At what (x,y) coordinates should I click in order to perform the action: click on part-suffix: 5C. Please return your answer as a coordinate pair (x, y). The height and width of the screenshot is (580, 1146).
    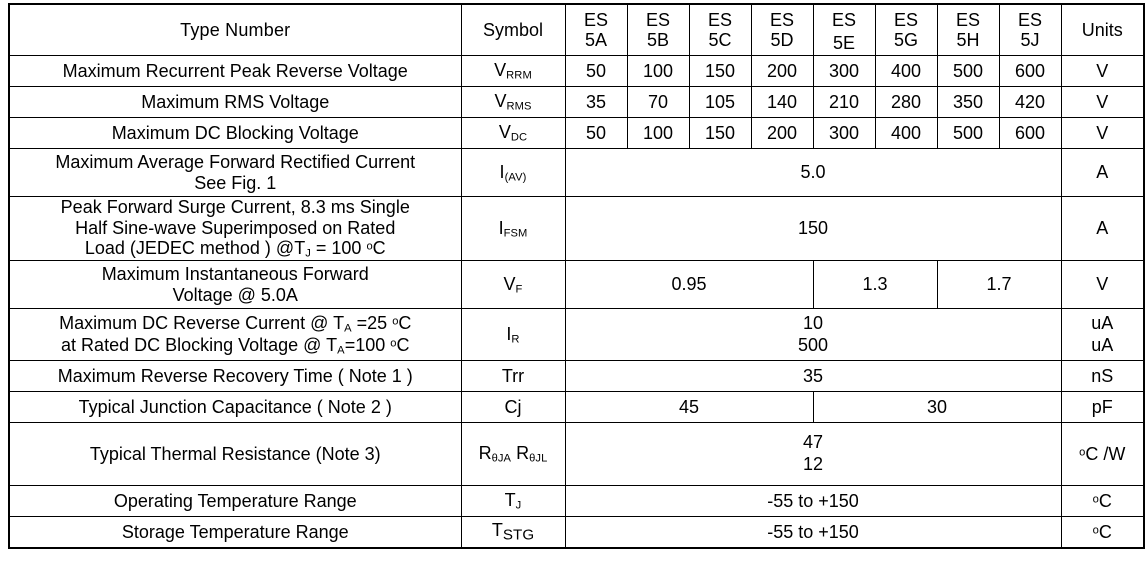
    Looking at the image, I should click on (720, 40).